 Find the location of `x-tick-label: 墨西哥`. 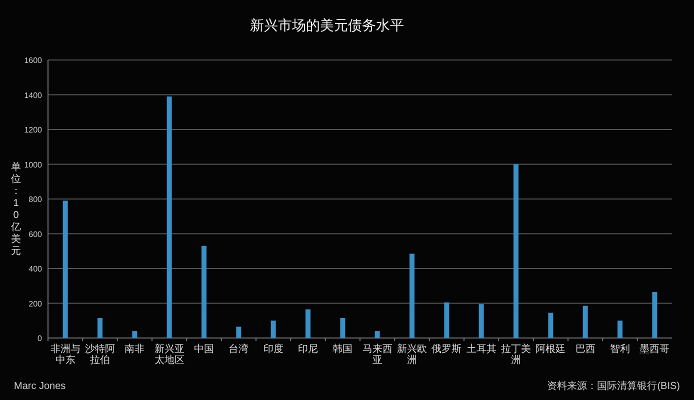

x-tick-label: 墨西哥 is located at coordinates (655, 349).